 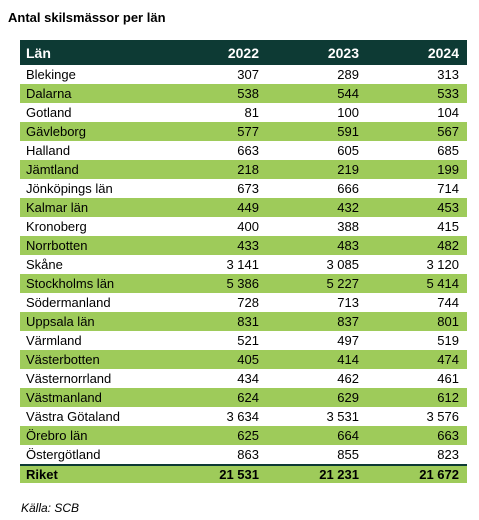 I want to click on table-row: Jönköpings län 673 666 714, so click(x=243, y=188).